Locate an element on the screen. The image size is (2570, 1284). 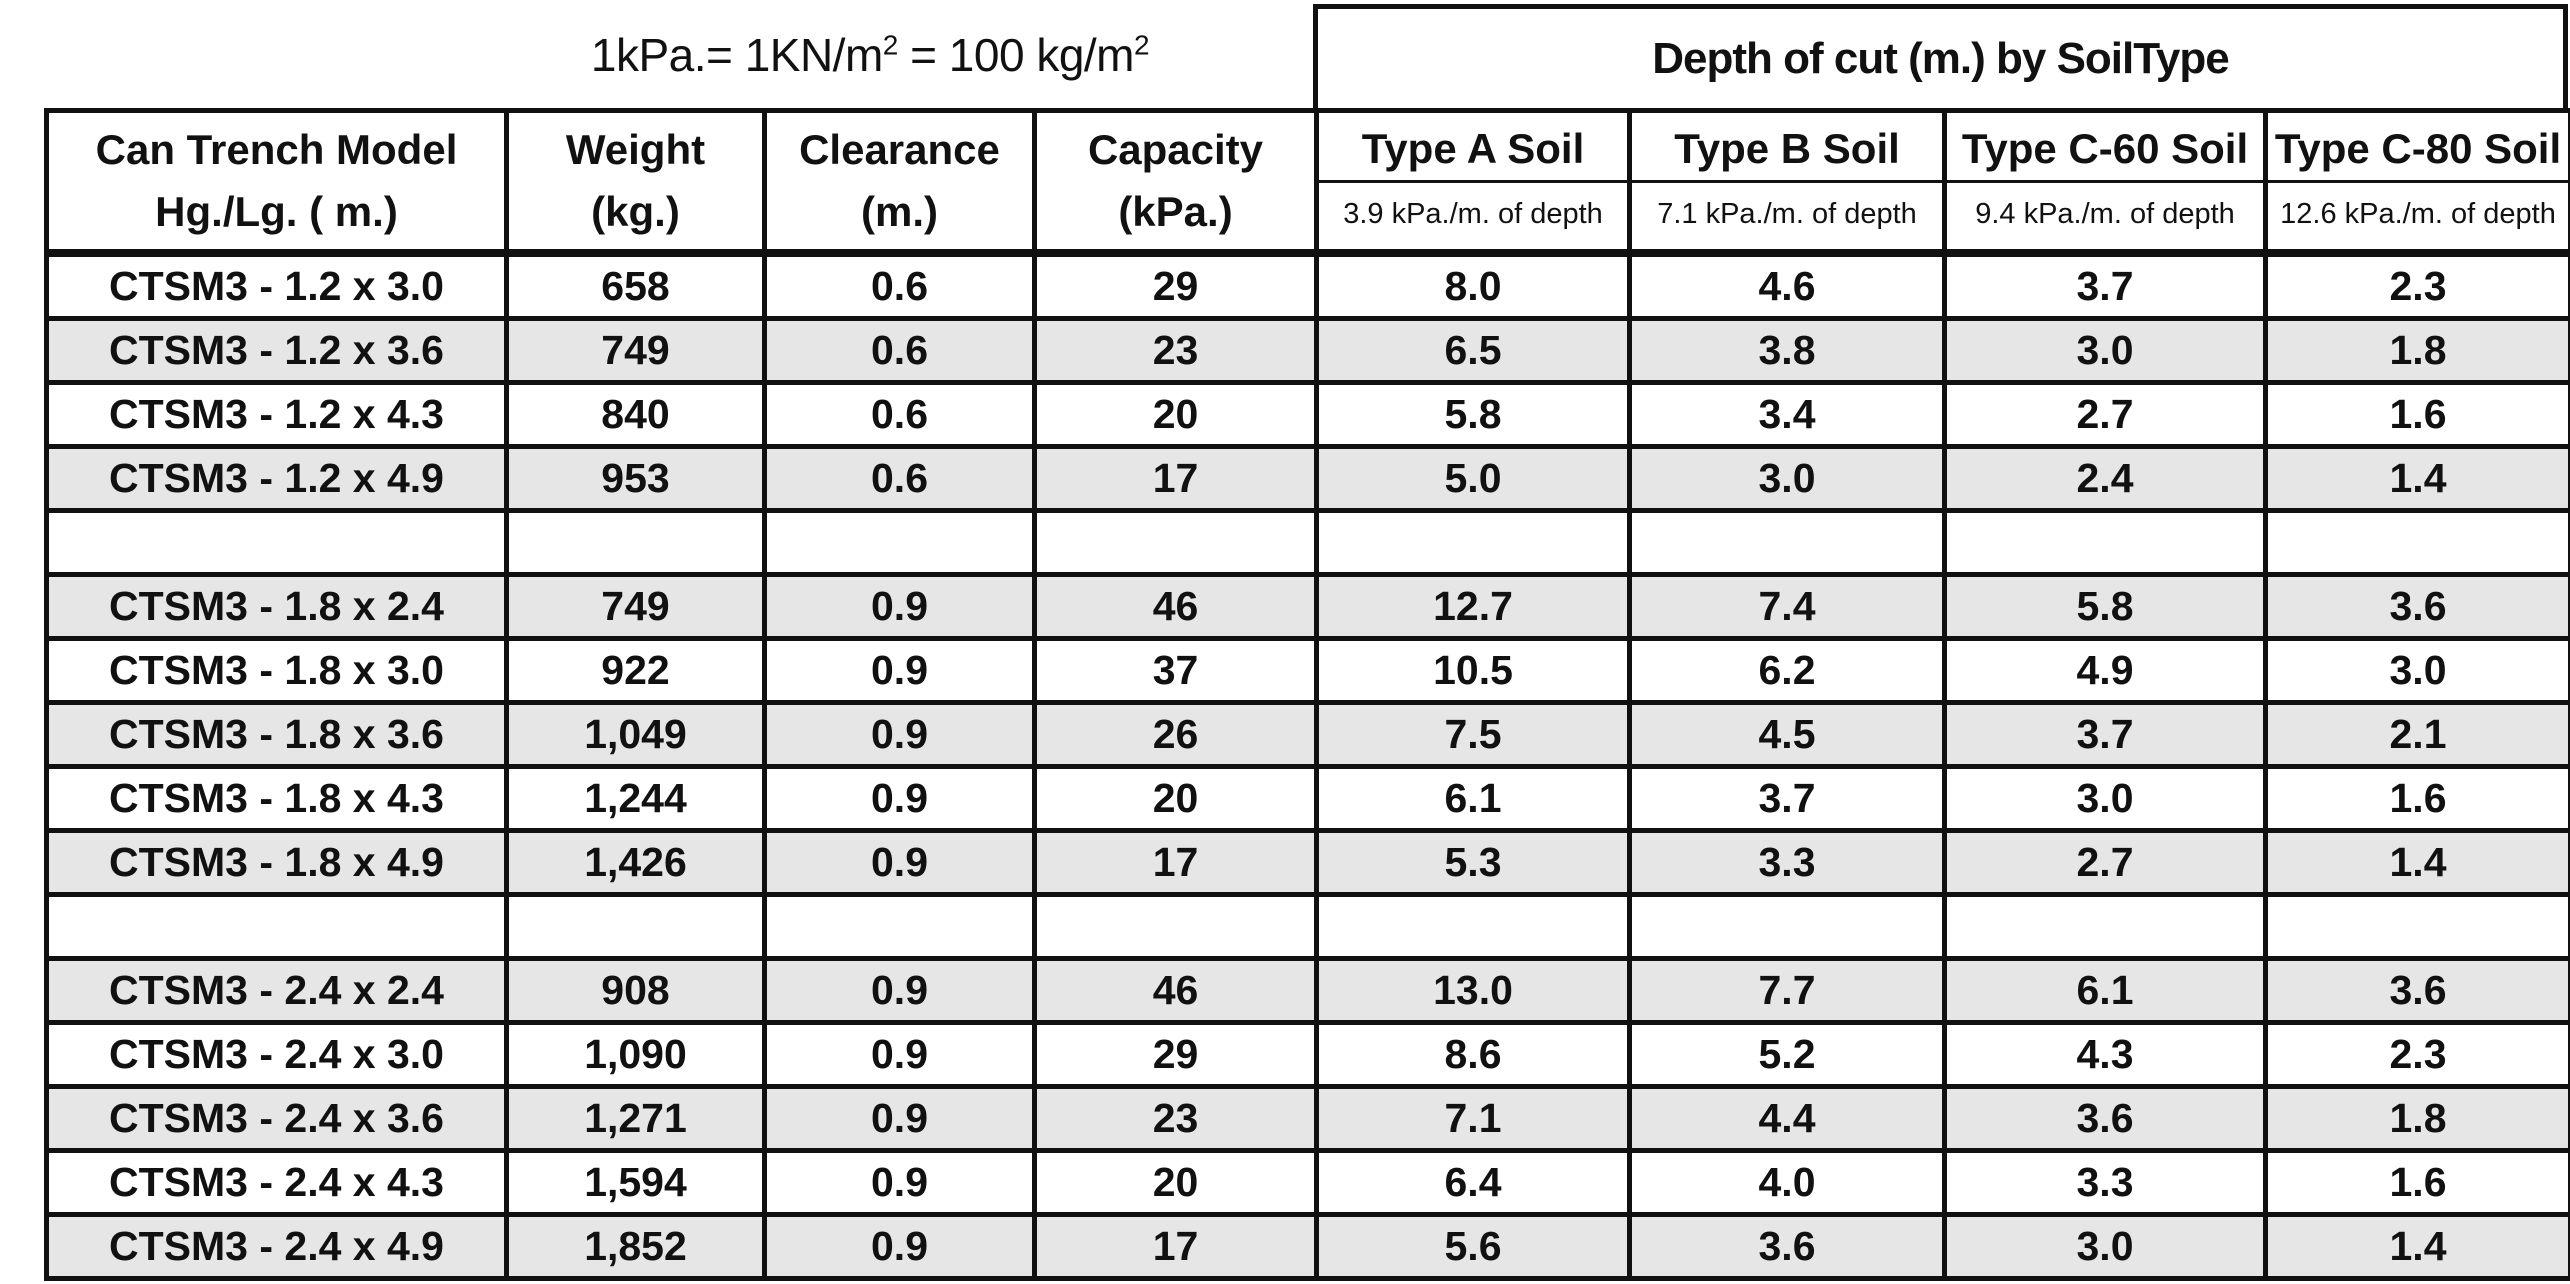
column-header: Can Trench Model Hg./Lg. ( m.) is located at coordinates (276, 182).